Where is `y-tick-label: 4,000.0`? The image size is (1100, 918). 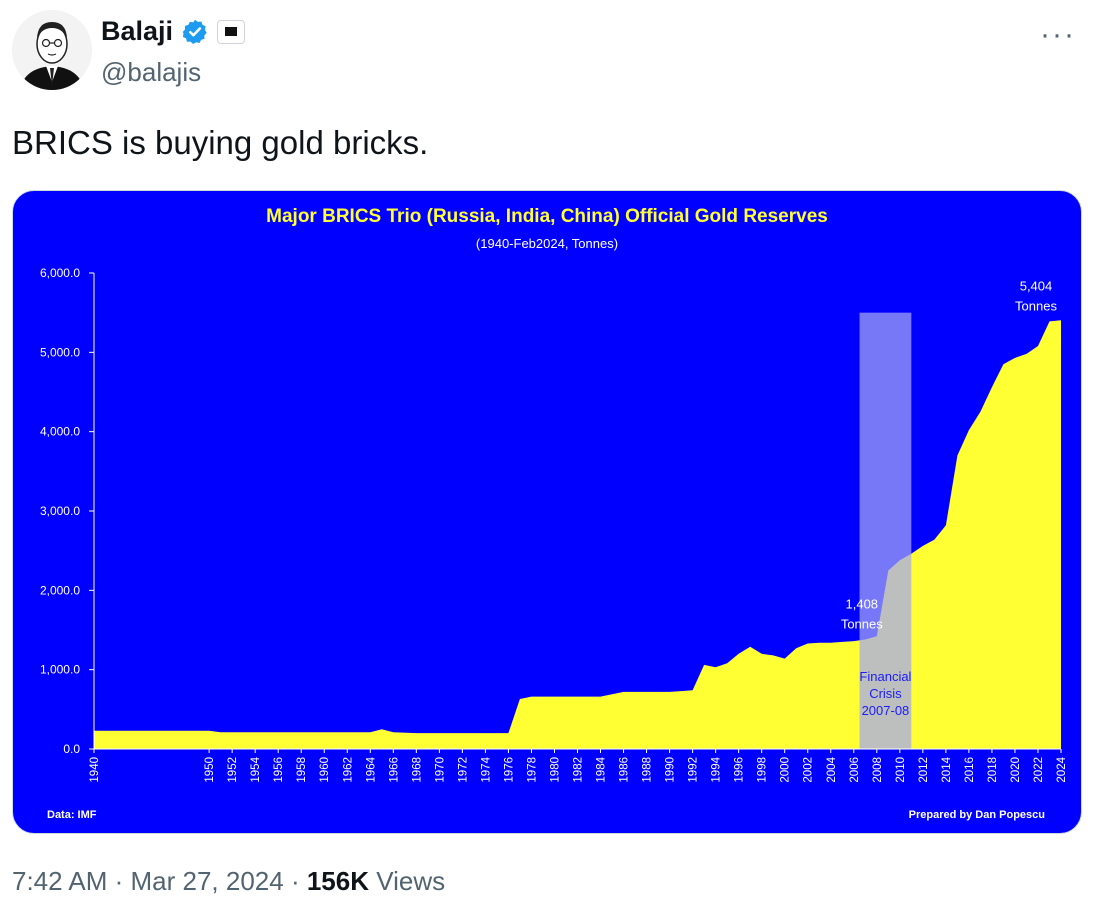
y-tick-label: 4,000.0 is located at coordinates (60, 432).